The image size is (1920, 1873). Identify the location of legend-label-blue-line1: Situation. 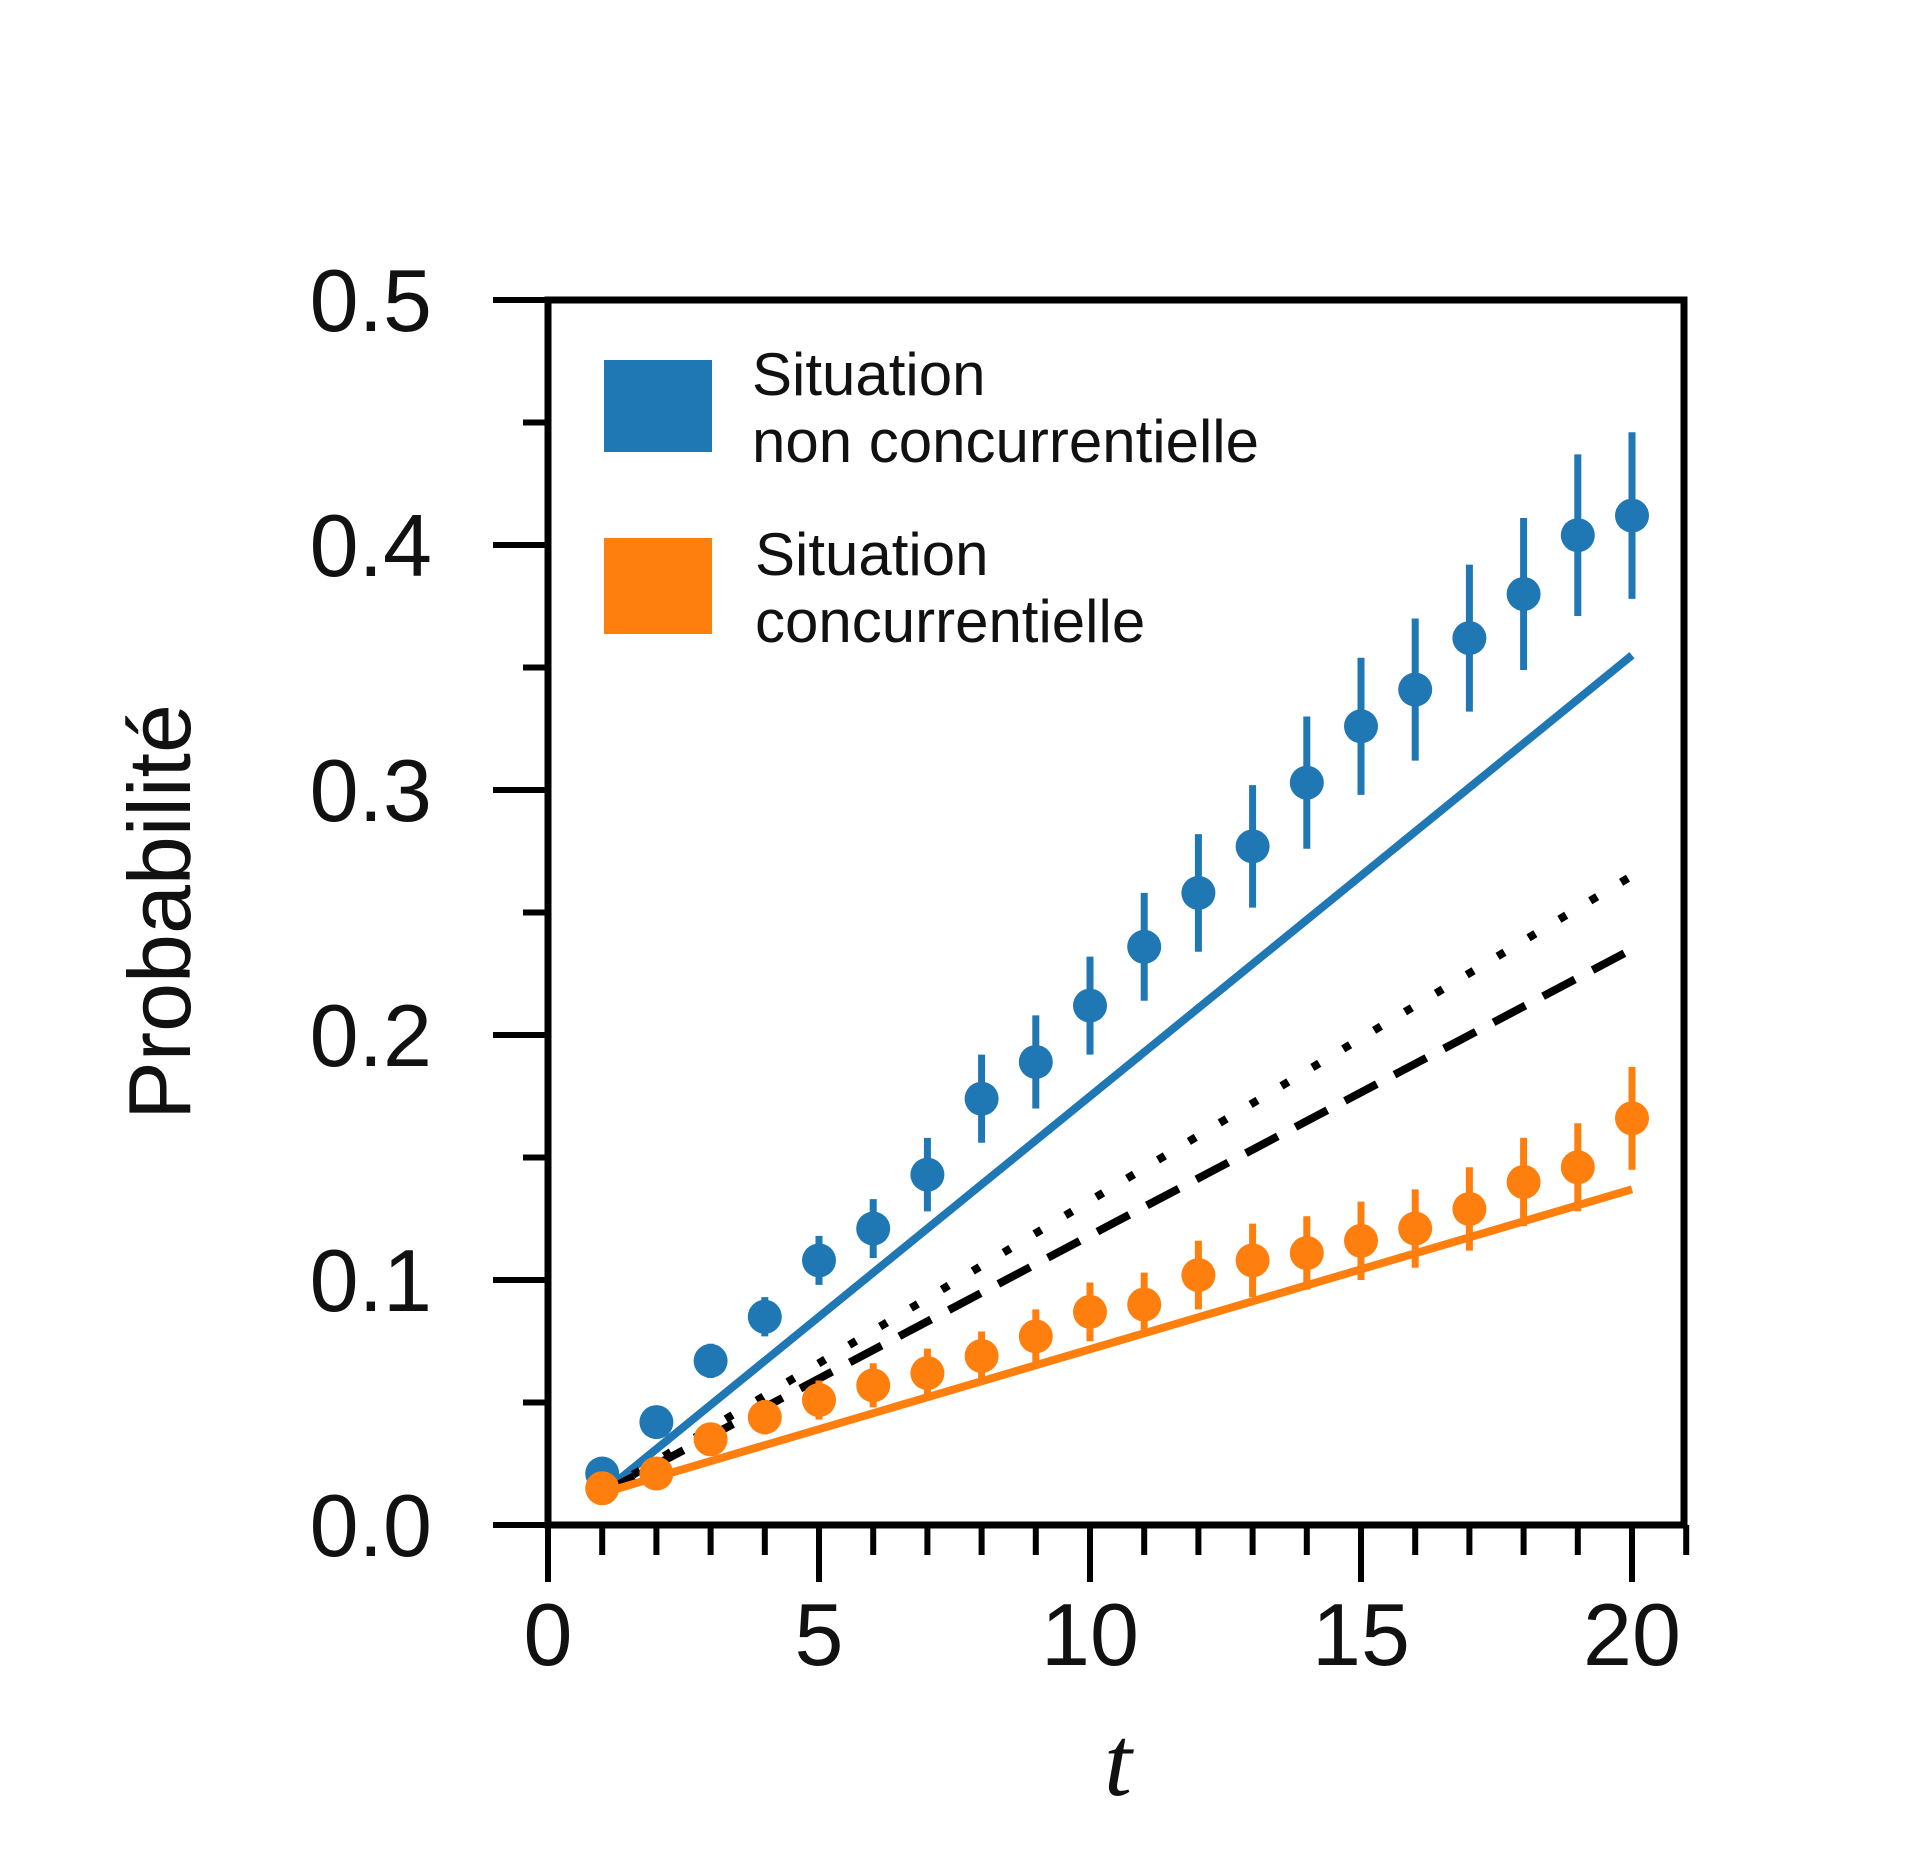
(869, 374).